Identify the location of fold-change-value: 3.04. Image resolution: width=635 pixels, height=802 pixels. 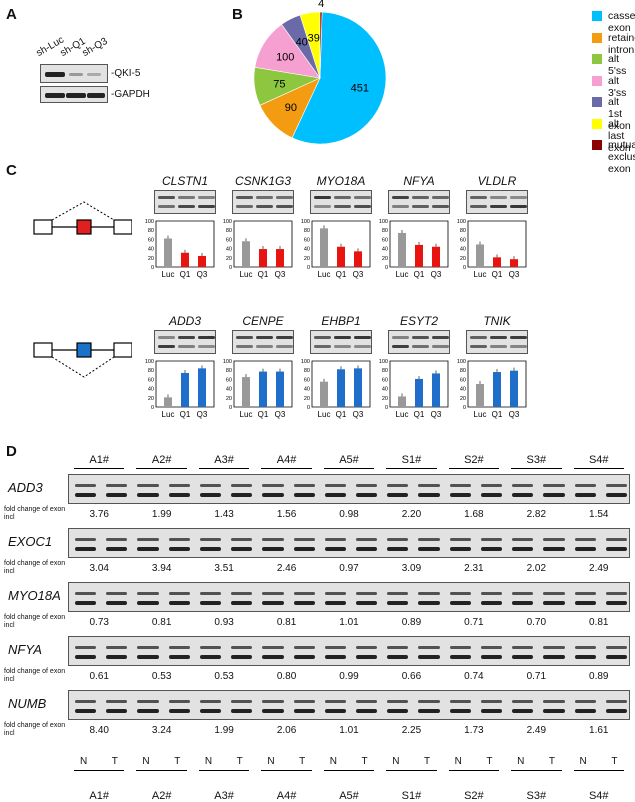
(99, 568).